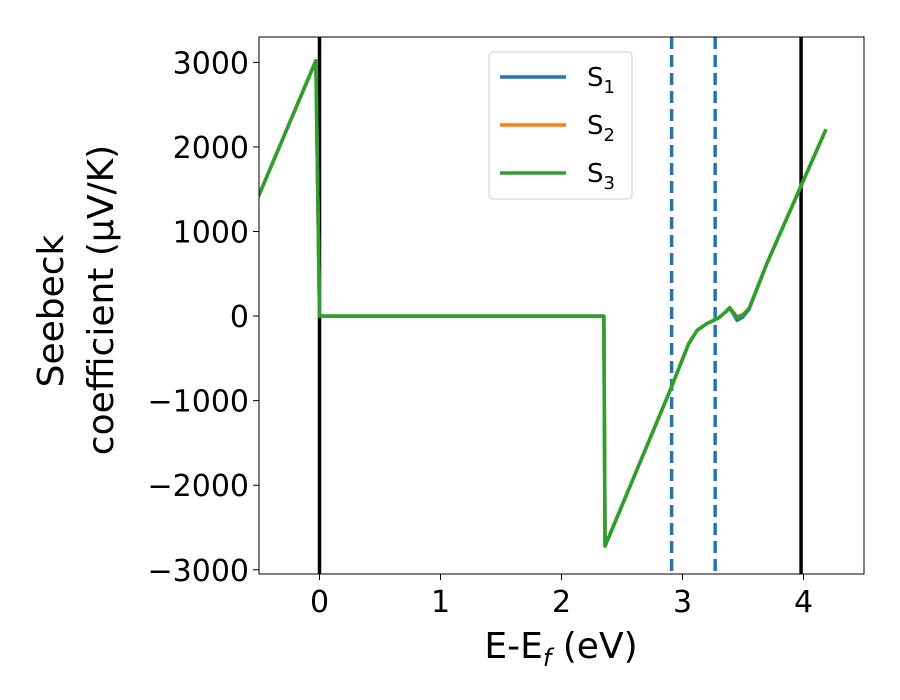 This screenshot has width=900, height=700. Describe the element at coordinates (203, 317) in the screenshot. I see `y-axis-ticks: −3000 −2000 −1000 0 1000 2000 3000` at that location.